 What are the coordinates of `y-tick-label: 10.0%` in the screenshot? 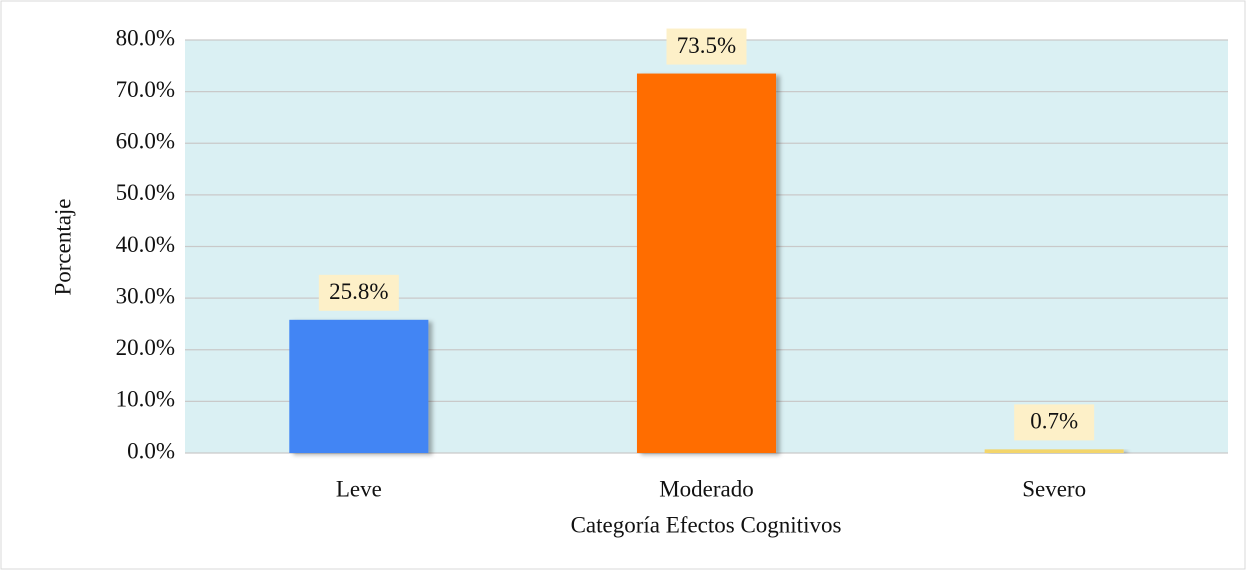 It's located at (145, 399).